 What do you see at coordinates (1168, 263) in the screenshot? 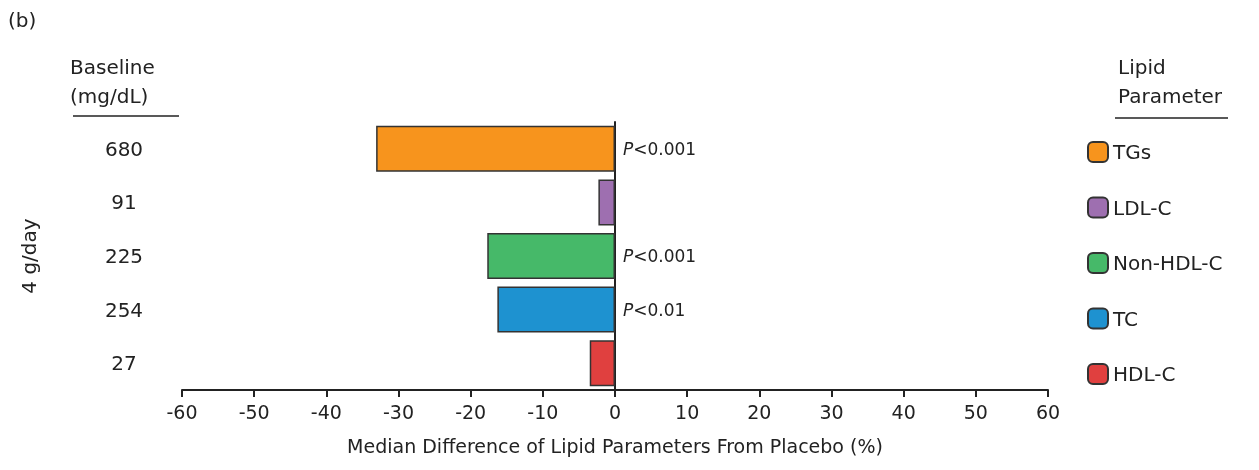
I see `legend-label: Non-HDL-C` at bounding box center [1168, 263].